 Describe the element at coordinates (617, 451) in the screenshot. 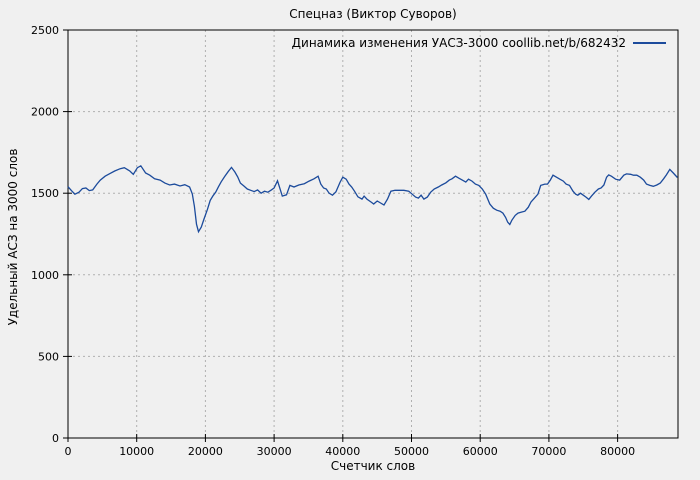

I see `svg-text: 80000` at that location.